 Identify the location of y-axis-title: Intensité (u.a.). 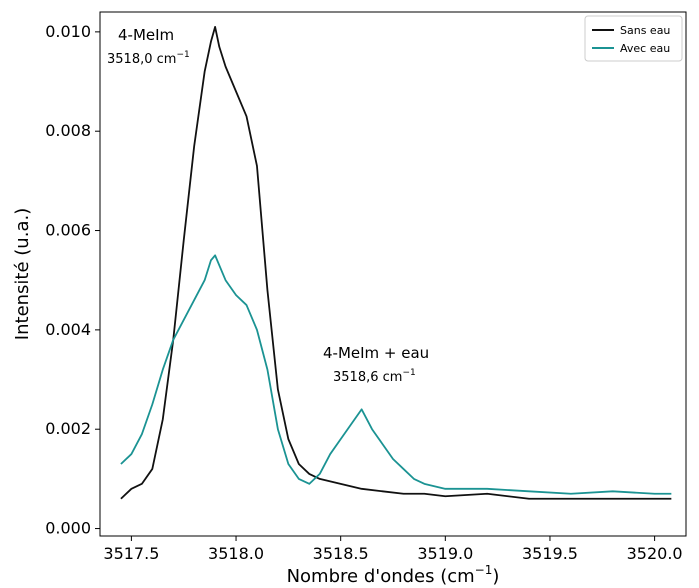
(22, 274).